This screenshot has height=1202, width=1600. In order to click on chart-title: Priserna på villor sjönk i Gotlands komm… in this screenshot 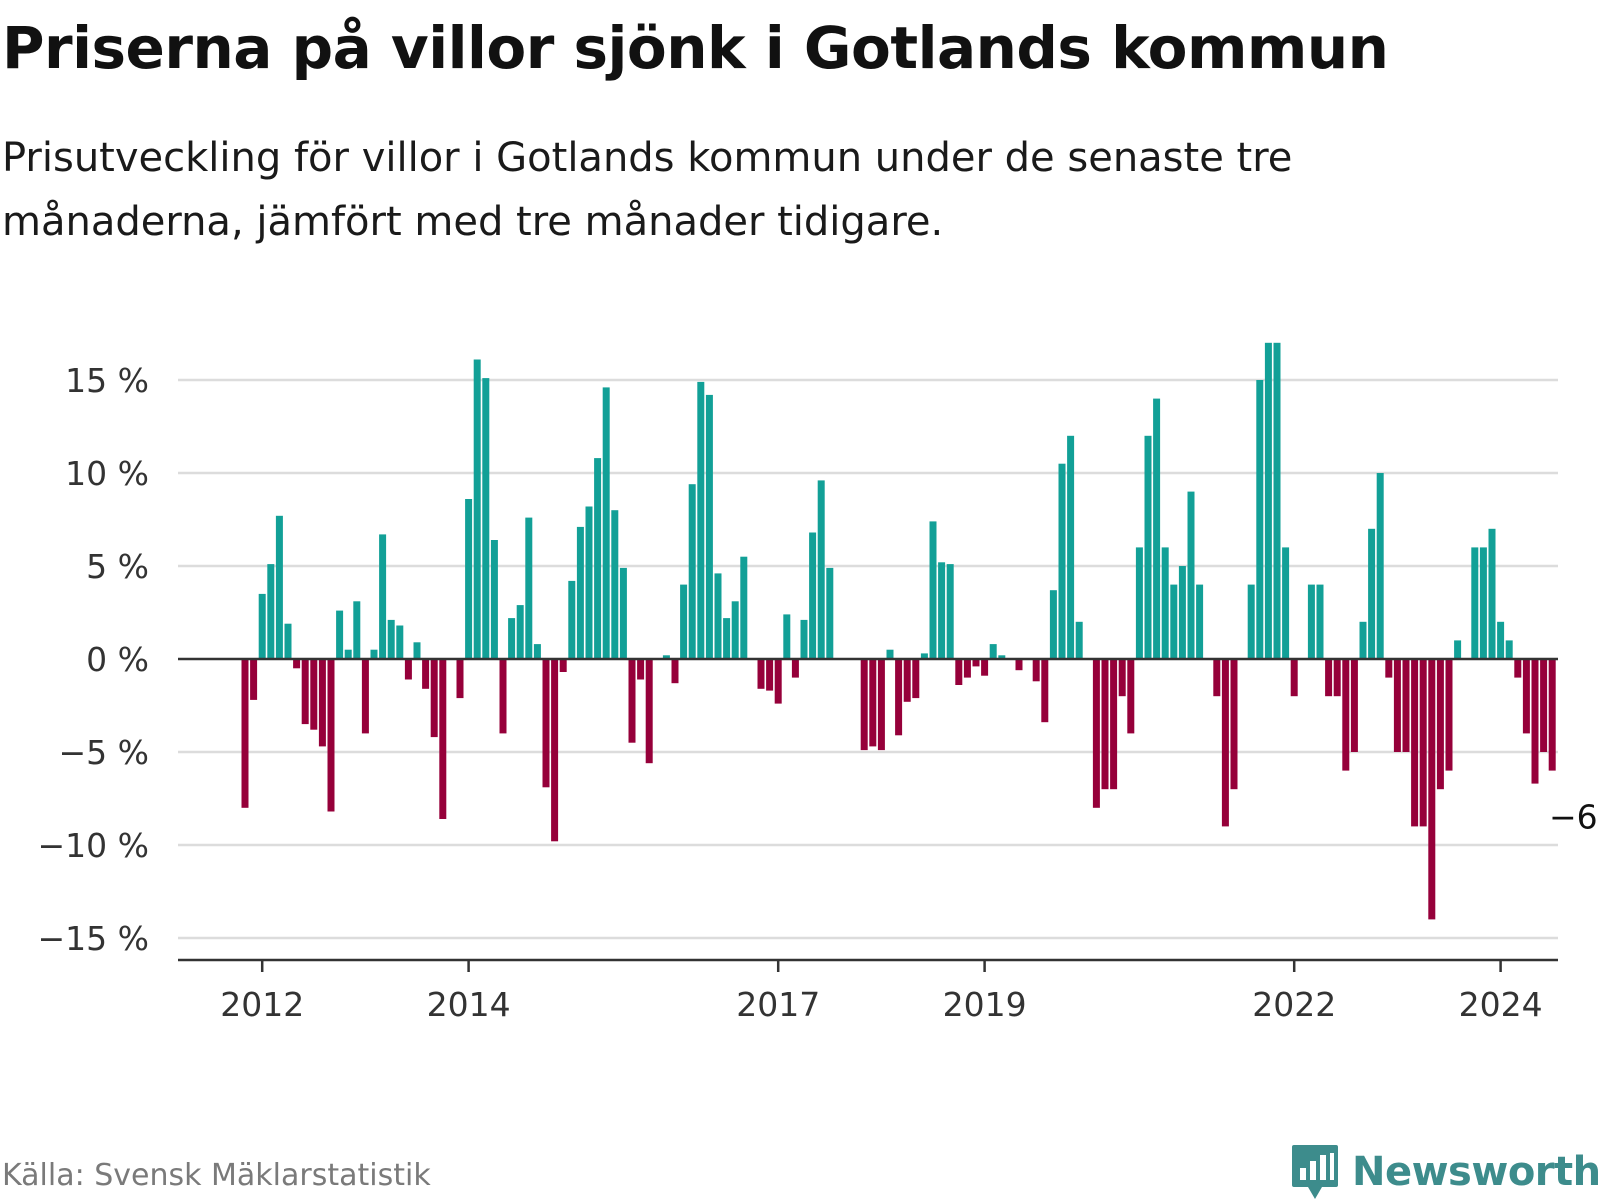, I will do `click(695, 48)`.